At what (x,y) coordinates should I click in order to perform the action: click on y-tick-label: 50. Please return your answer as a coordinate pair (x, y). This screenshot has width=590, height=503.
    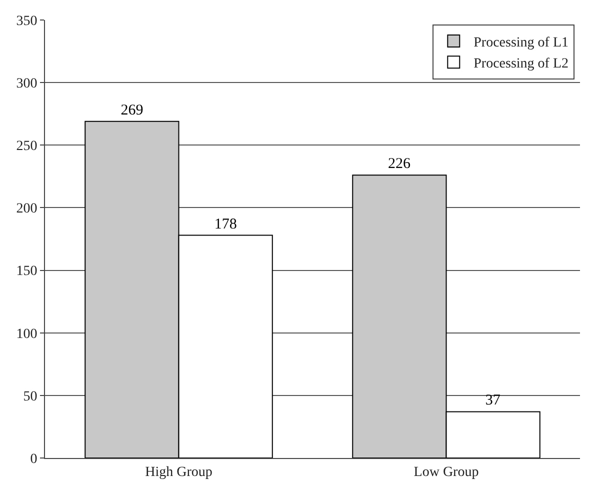
    Looking at the image, I should click on (30, 396).